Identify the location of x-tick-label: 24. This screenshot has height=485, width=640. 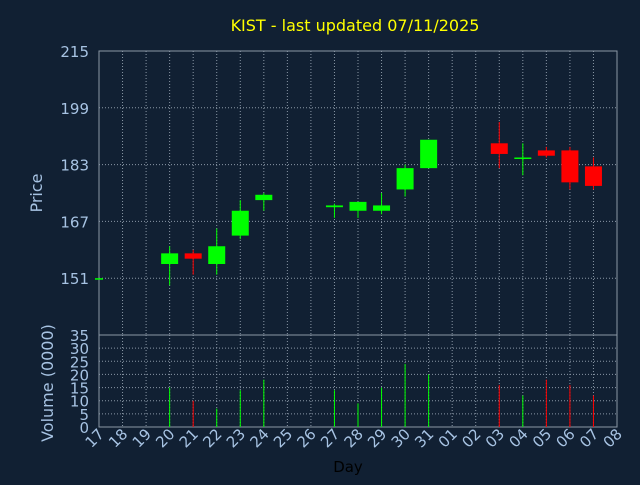
(259, 438).